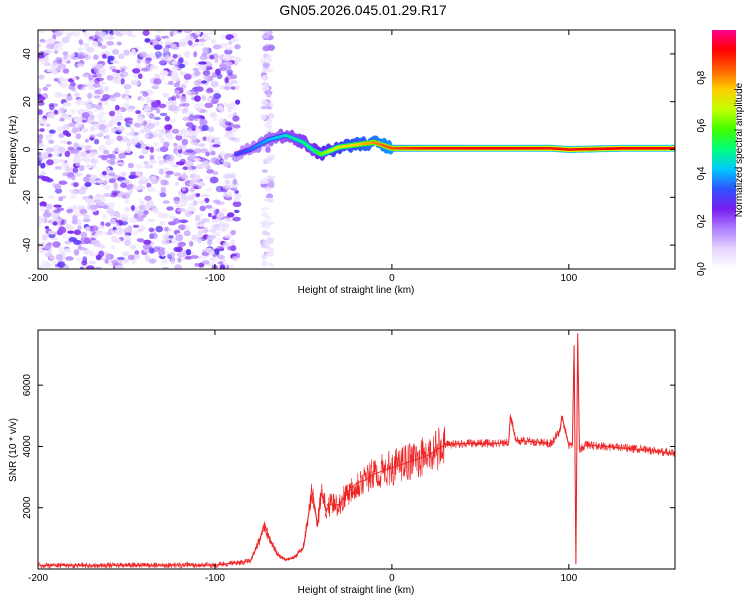 The height and width of the screenshot is (600, 750). What do you see at coordinates (356, 290) in the screenshot?
I see `spectrogram-x-label: Height of straight line (km)` at bounding box center [356, 290].